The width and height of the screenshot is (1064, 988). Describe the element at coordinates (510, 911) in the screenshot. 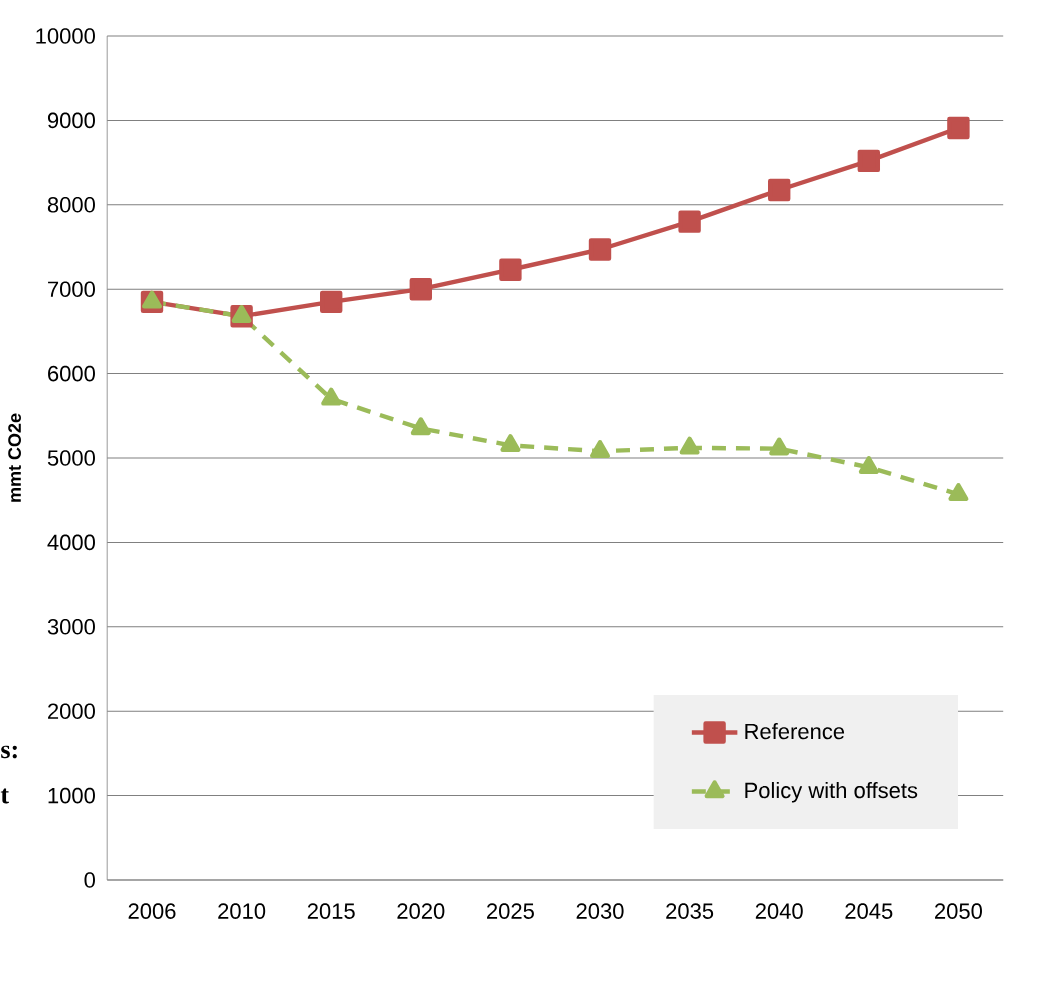

I see `x-tick-label: 2025` at that location.